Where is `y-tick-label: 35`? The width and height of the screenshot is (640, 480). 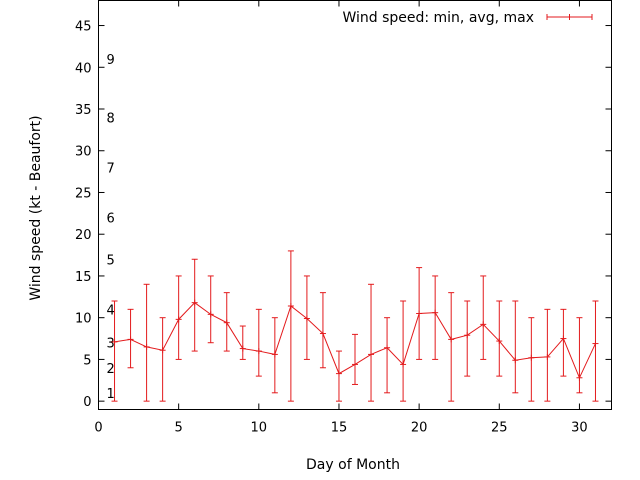
y-tick-label: 35 is located at coordinates (83, 110).